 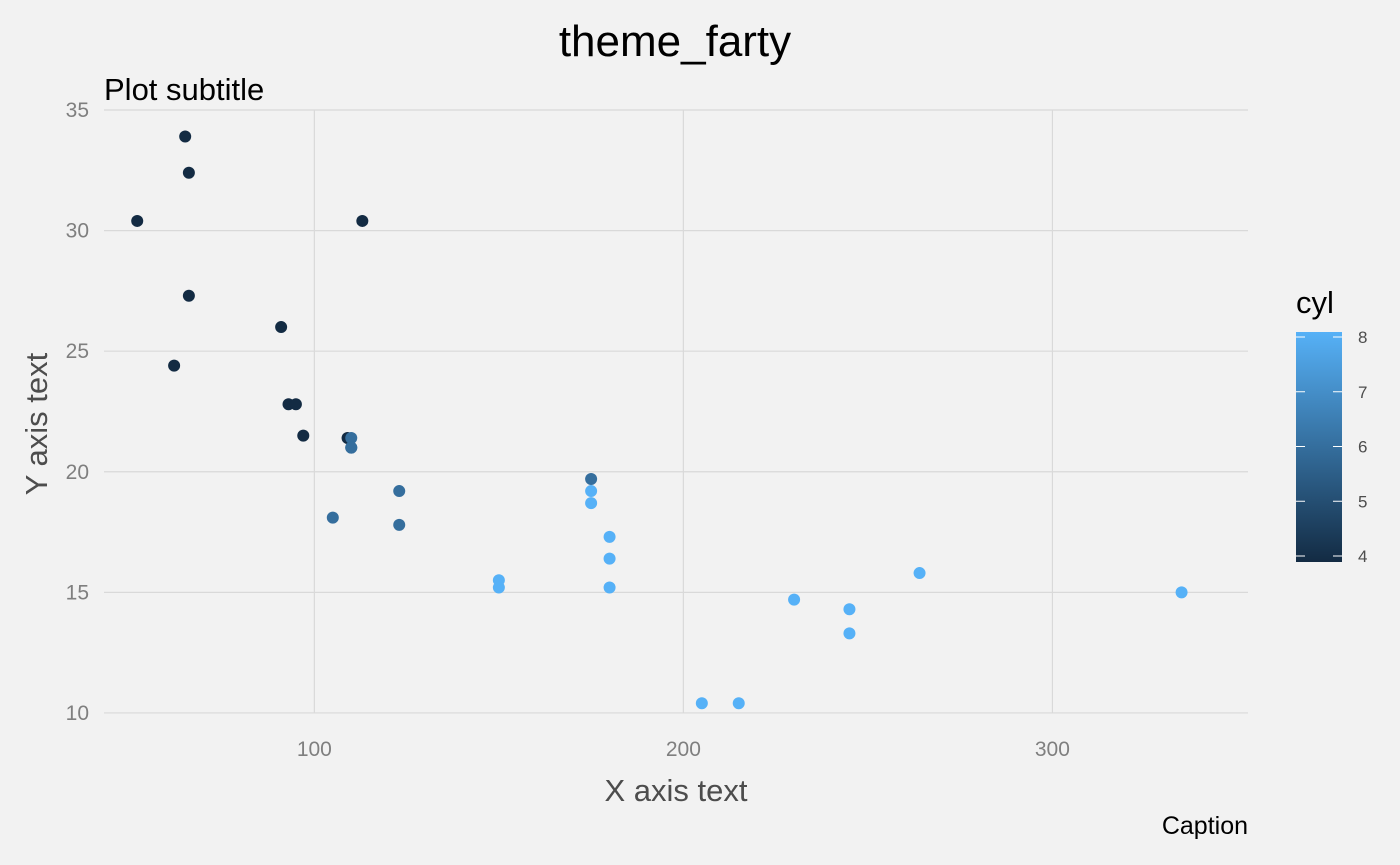 I want to click on chart-title: theme_farty, so click(x=675, y=41).